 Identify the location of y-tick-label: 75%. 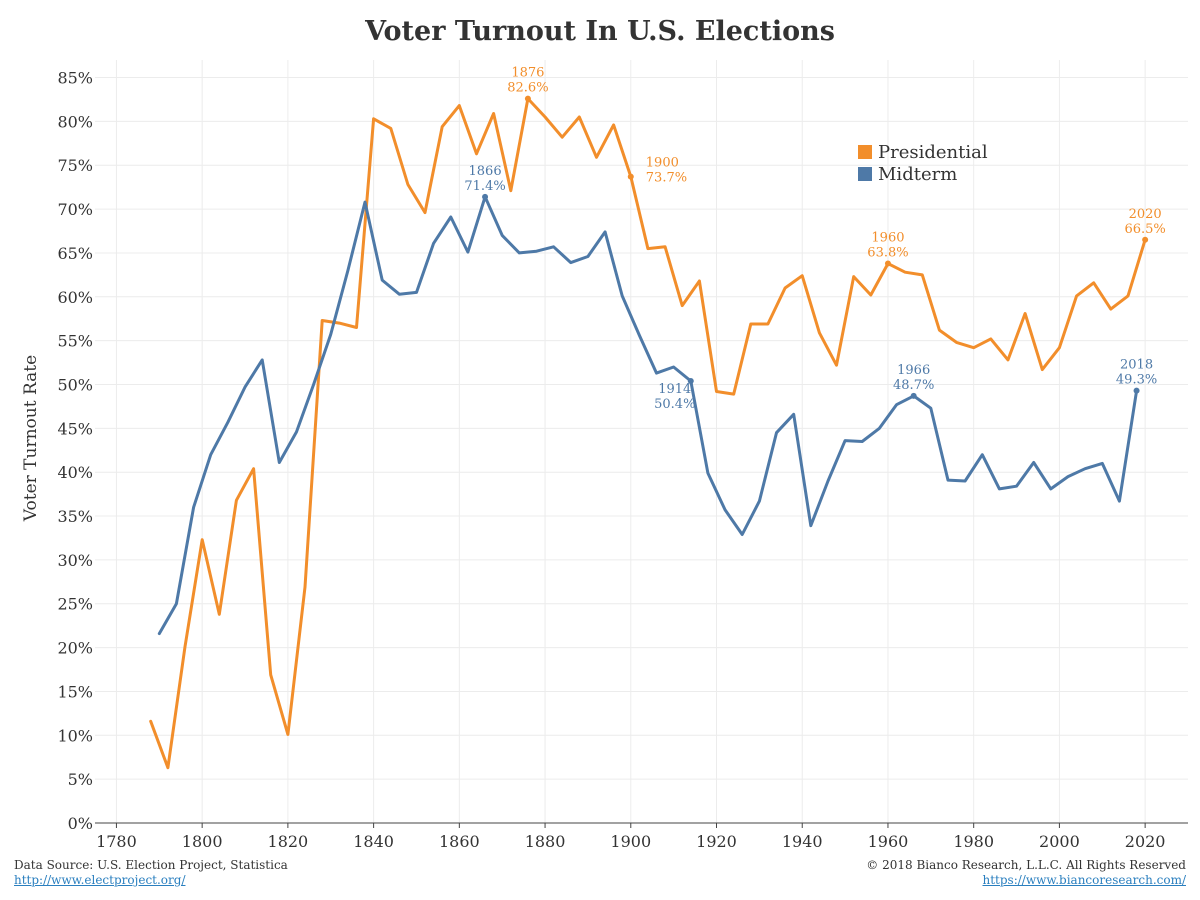
(75, 165).